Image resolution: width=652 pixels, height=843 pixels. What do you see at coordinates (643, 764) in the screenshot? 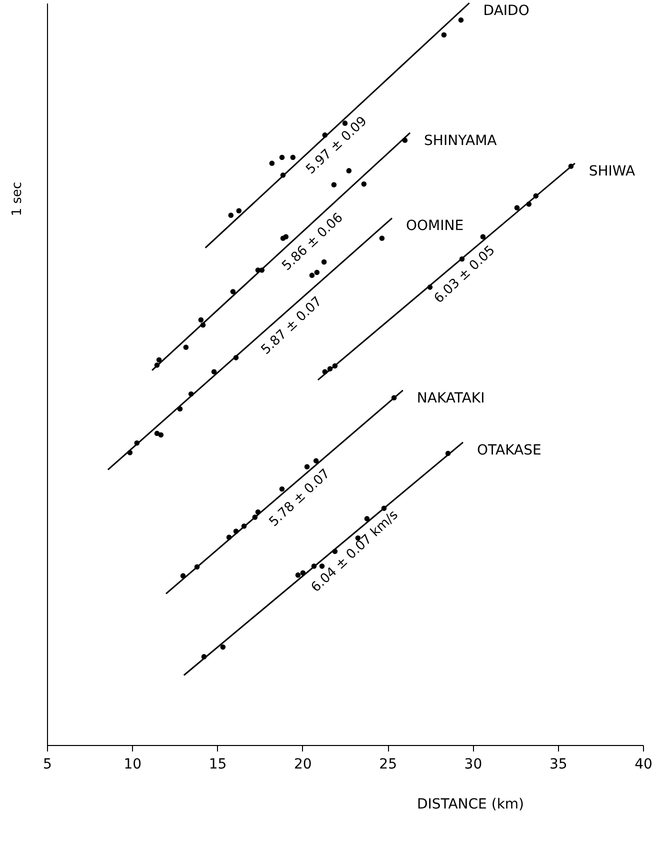
I see `x-tick-label: 40` at bounding box center [643, 764].